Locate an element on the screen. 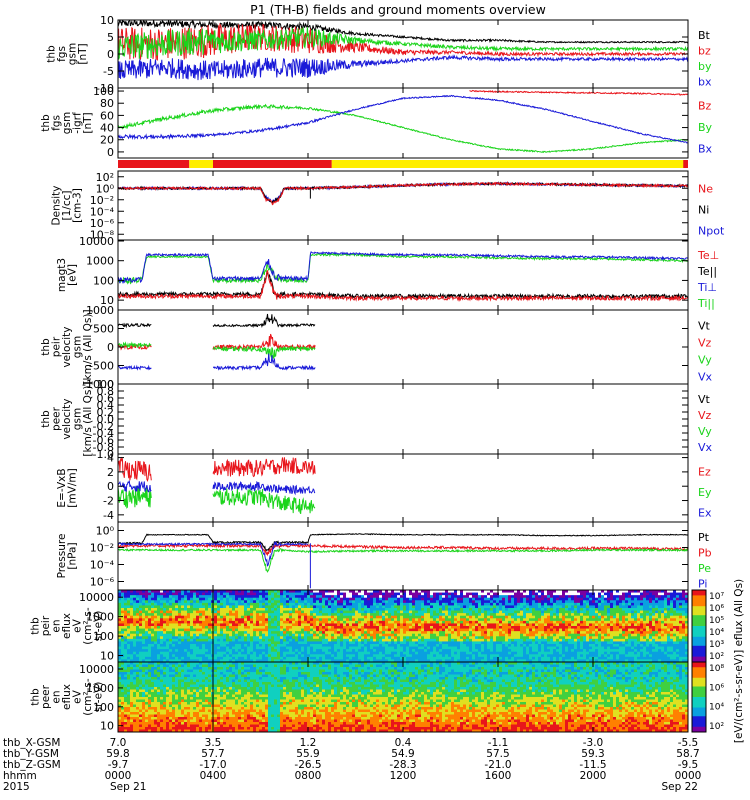 The height and width of the screenshot is (800, 750). x-axis-row-label: thb_X-GSM is located at coordinates (31, 743).